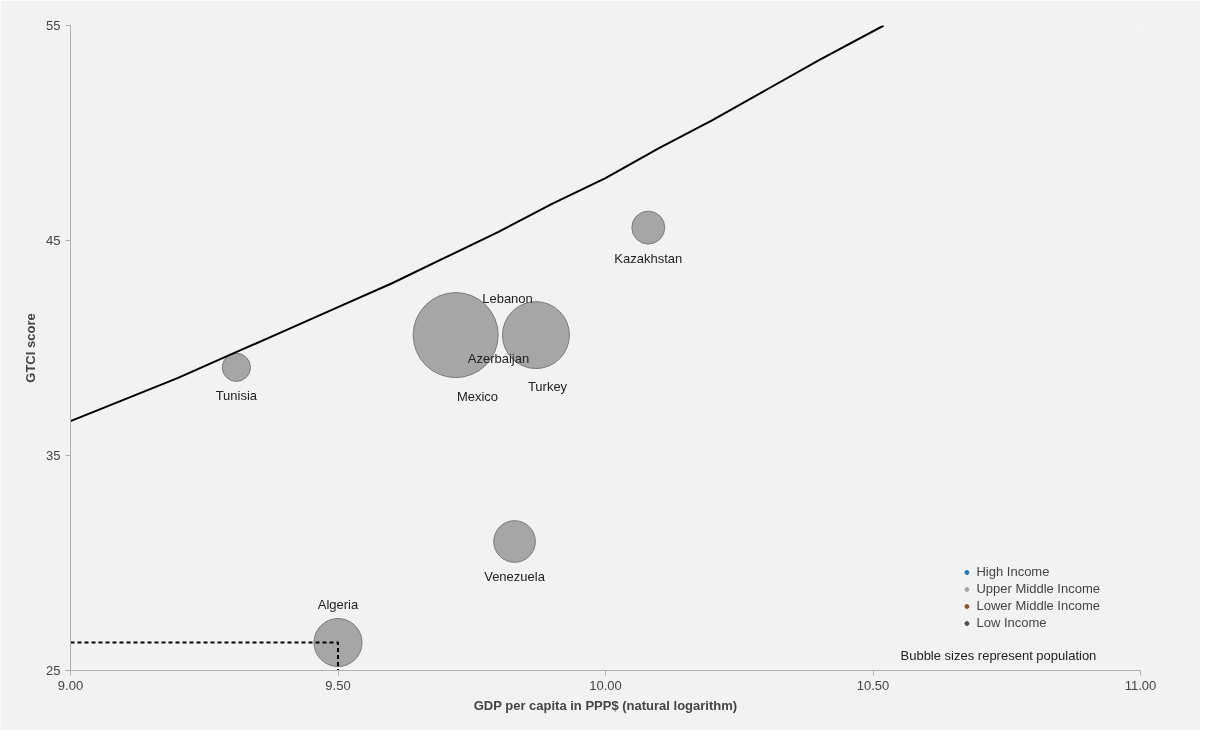 The image size is (1211, 734). What do you see at coordinates (53, 25) in the screenshot?
I see `y-tick-label: 55` at bounding box center [53, 25].